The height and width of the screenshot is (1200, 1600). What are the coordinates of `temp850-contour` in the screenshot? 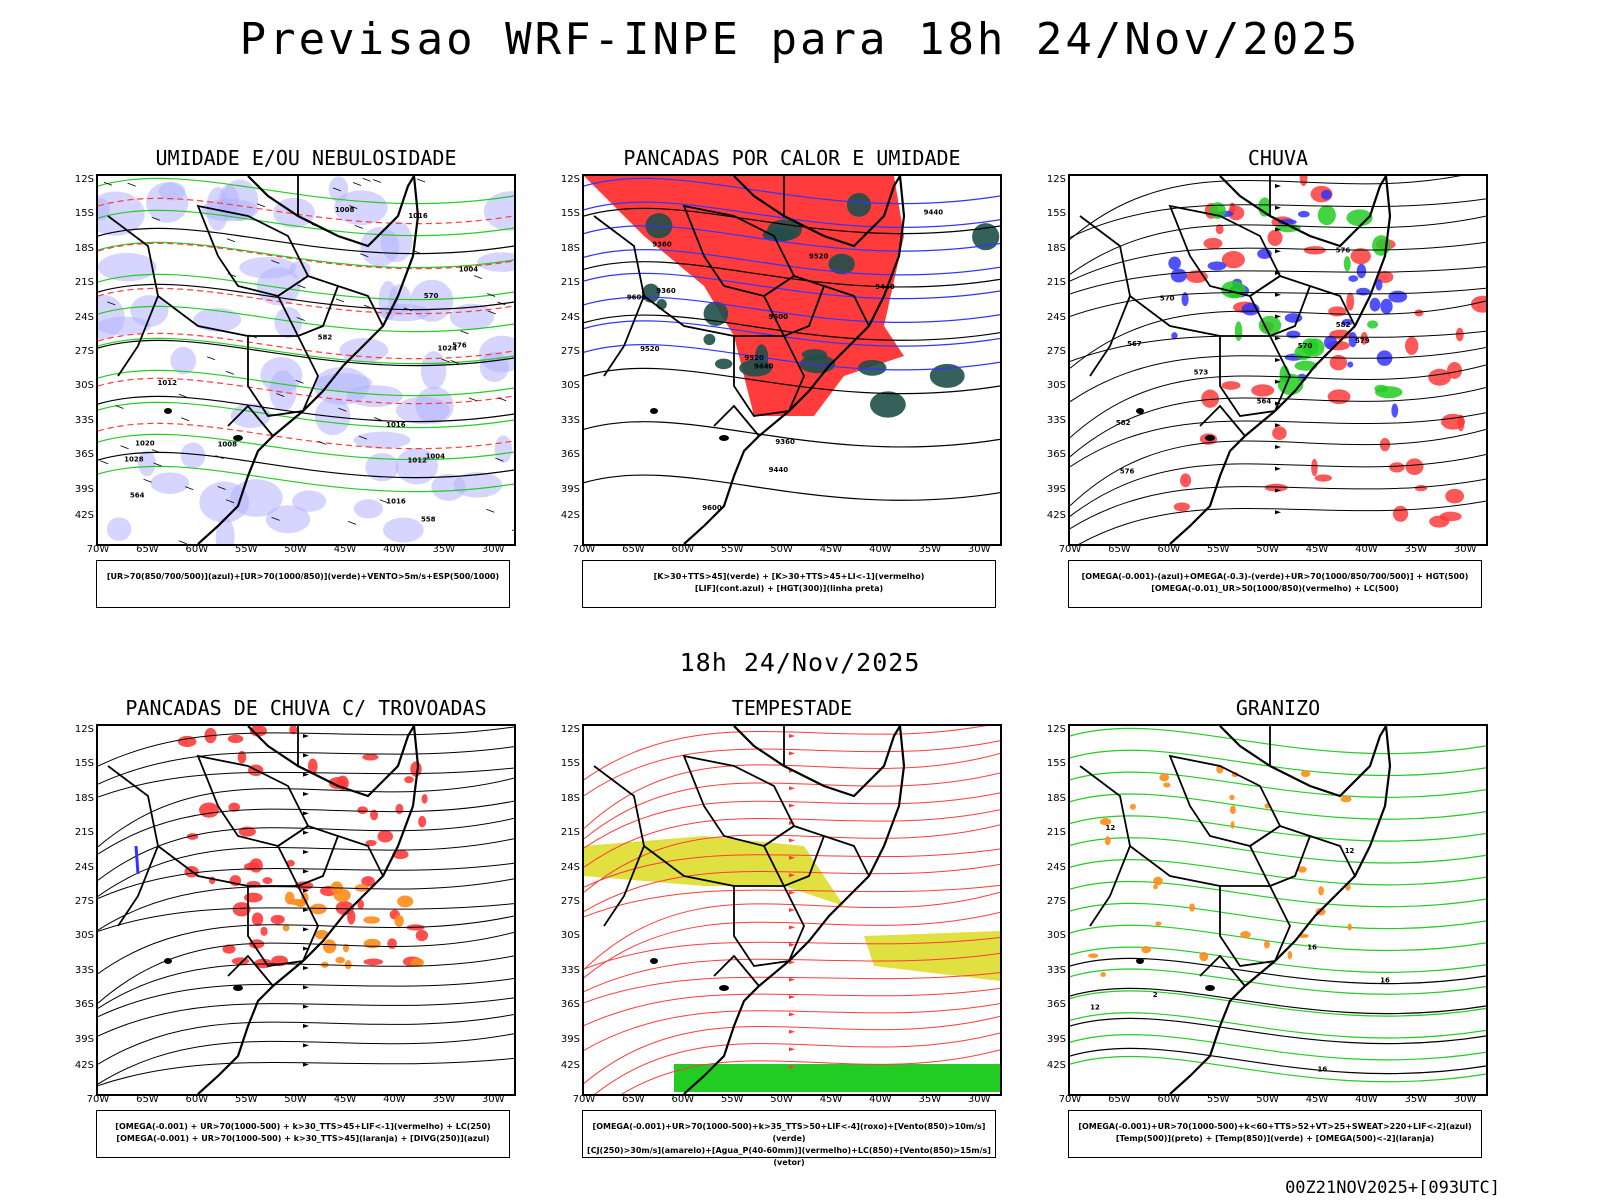 It's located at (1278, 872).